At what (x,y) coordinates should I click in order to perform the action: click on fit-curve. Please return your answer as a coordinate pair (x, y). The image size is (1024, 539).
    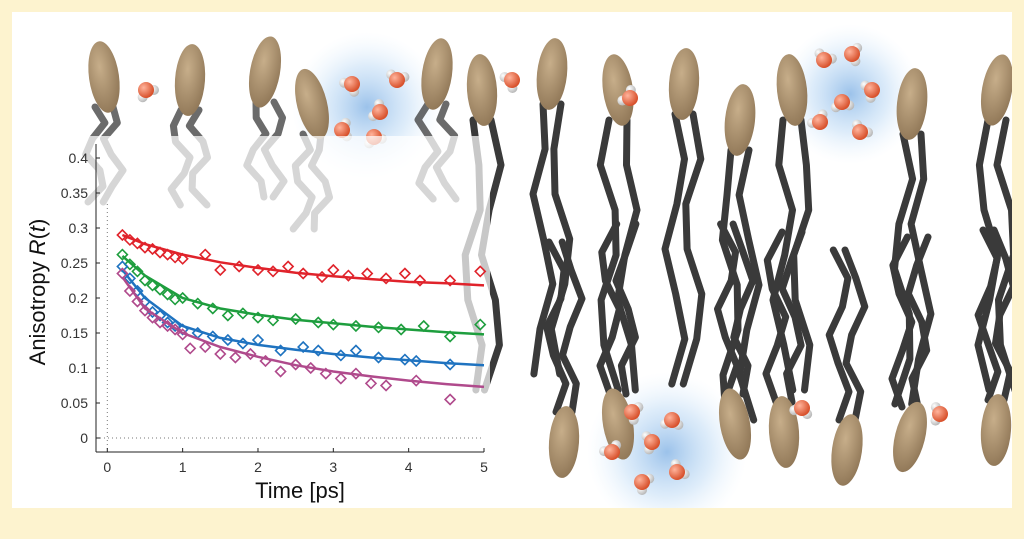
    Looking at the image, I should click on (303, 295).